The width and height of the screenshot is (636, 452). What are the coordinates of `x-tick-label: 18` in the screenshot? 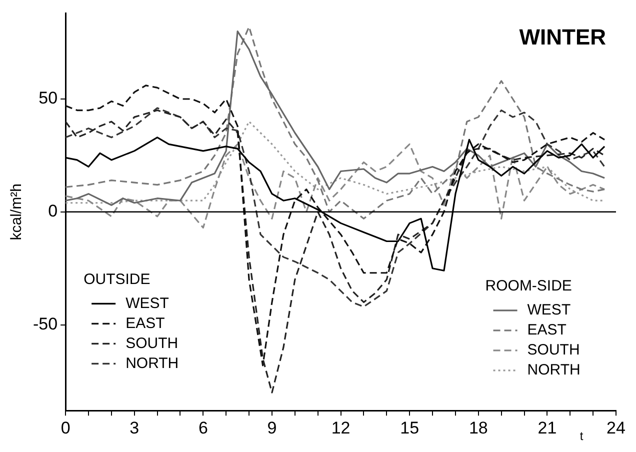 It's located at (478, 428).